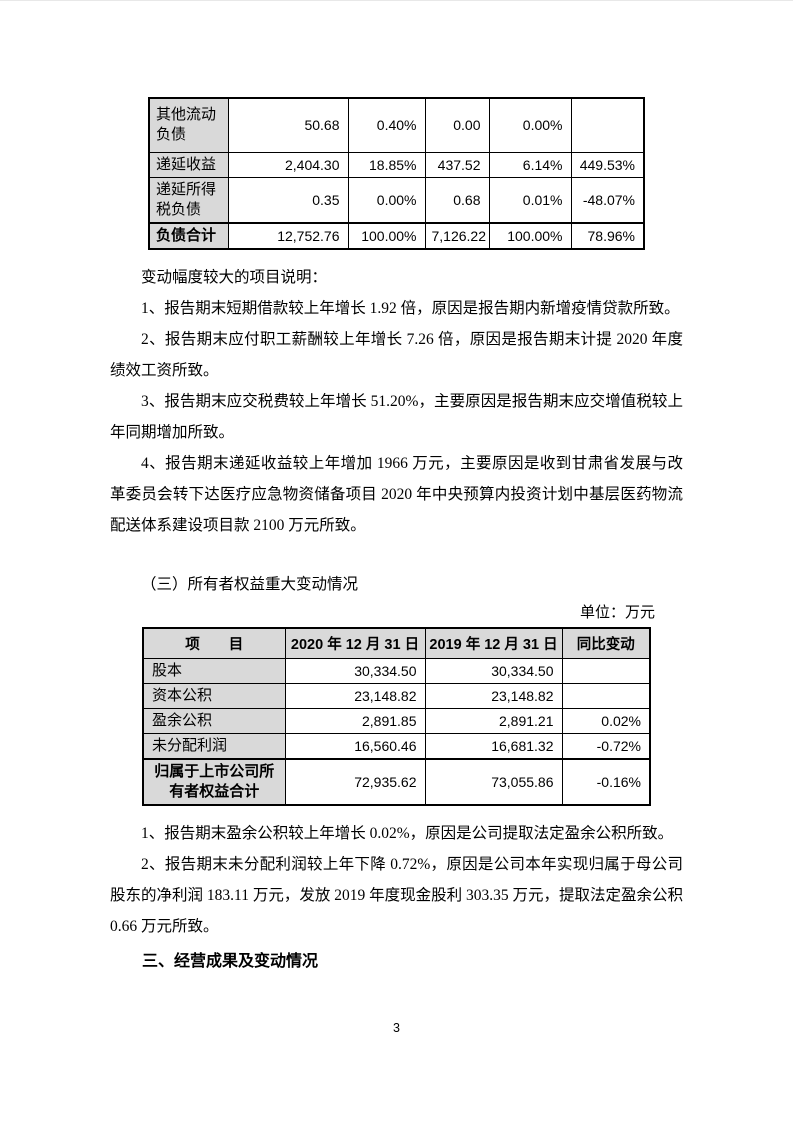  Describe the element at coordinates (355, 781) in the screenshot. I see `value-cell: 72,935.62` at that location.